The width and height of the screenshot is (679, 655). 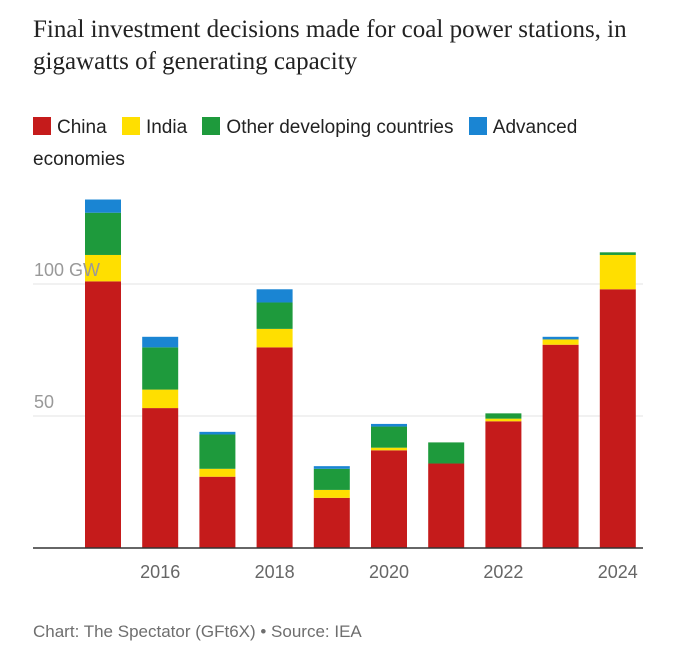 I want to click on legend-label-india: India, so click(x=166, y=127).